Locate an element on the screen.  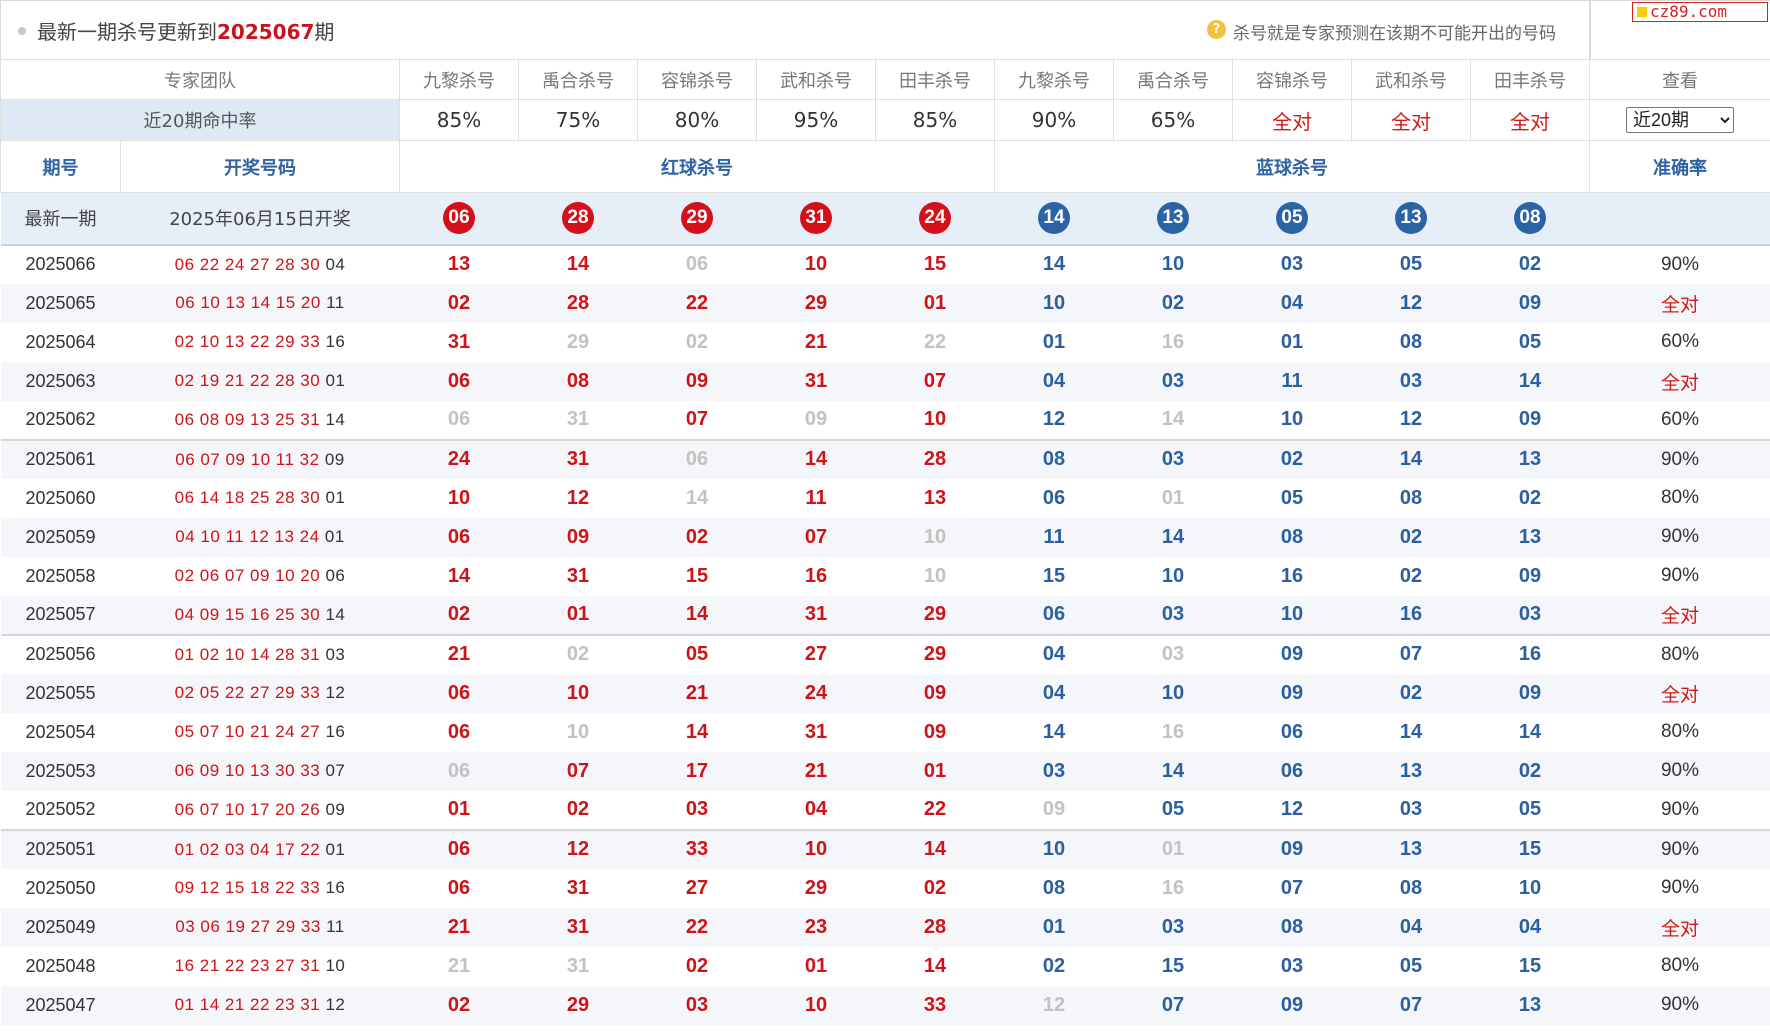
latest-blue-kill-cell: 13 is located at coordinates (1411, 219).